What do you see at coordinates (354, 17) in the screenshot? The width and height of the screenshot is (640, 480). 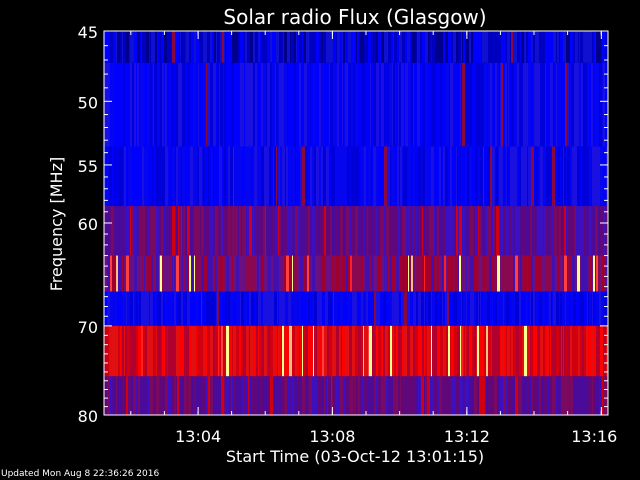 I see `chart-title: Solar radio Flux (Glasgow)` at bounding box center [354, 17].